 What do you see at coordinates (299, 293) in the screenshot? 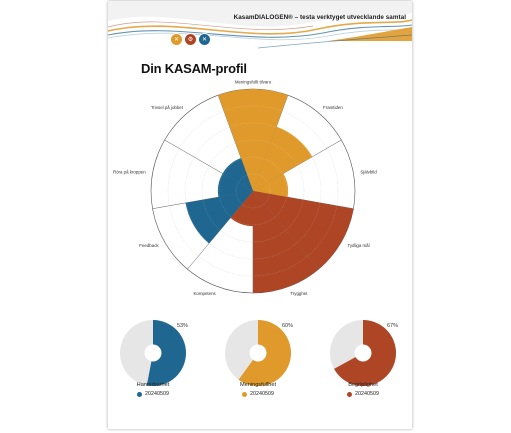
I see `polar-axis-label: Trygghet` at bounding box center [299, 293].